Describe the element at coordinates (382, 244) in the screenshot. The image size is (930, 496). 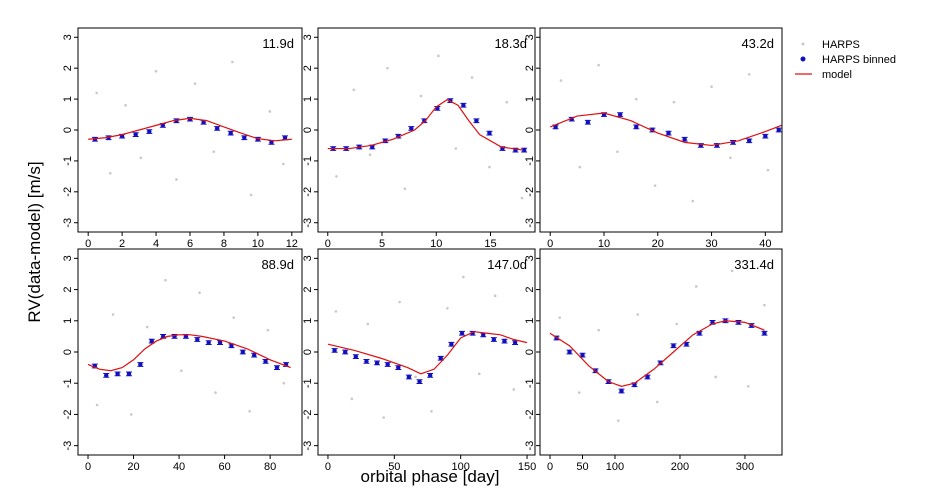
I see `x-tick-label: 5` at that location.